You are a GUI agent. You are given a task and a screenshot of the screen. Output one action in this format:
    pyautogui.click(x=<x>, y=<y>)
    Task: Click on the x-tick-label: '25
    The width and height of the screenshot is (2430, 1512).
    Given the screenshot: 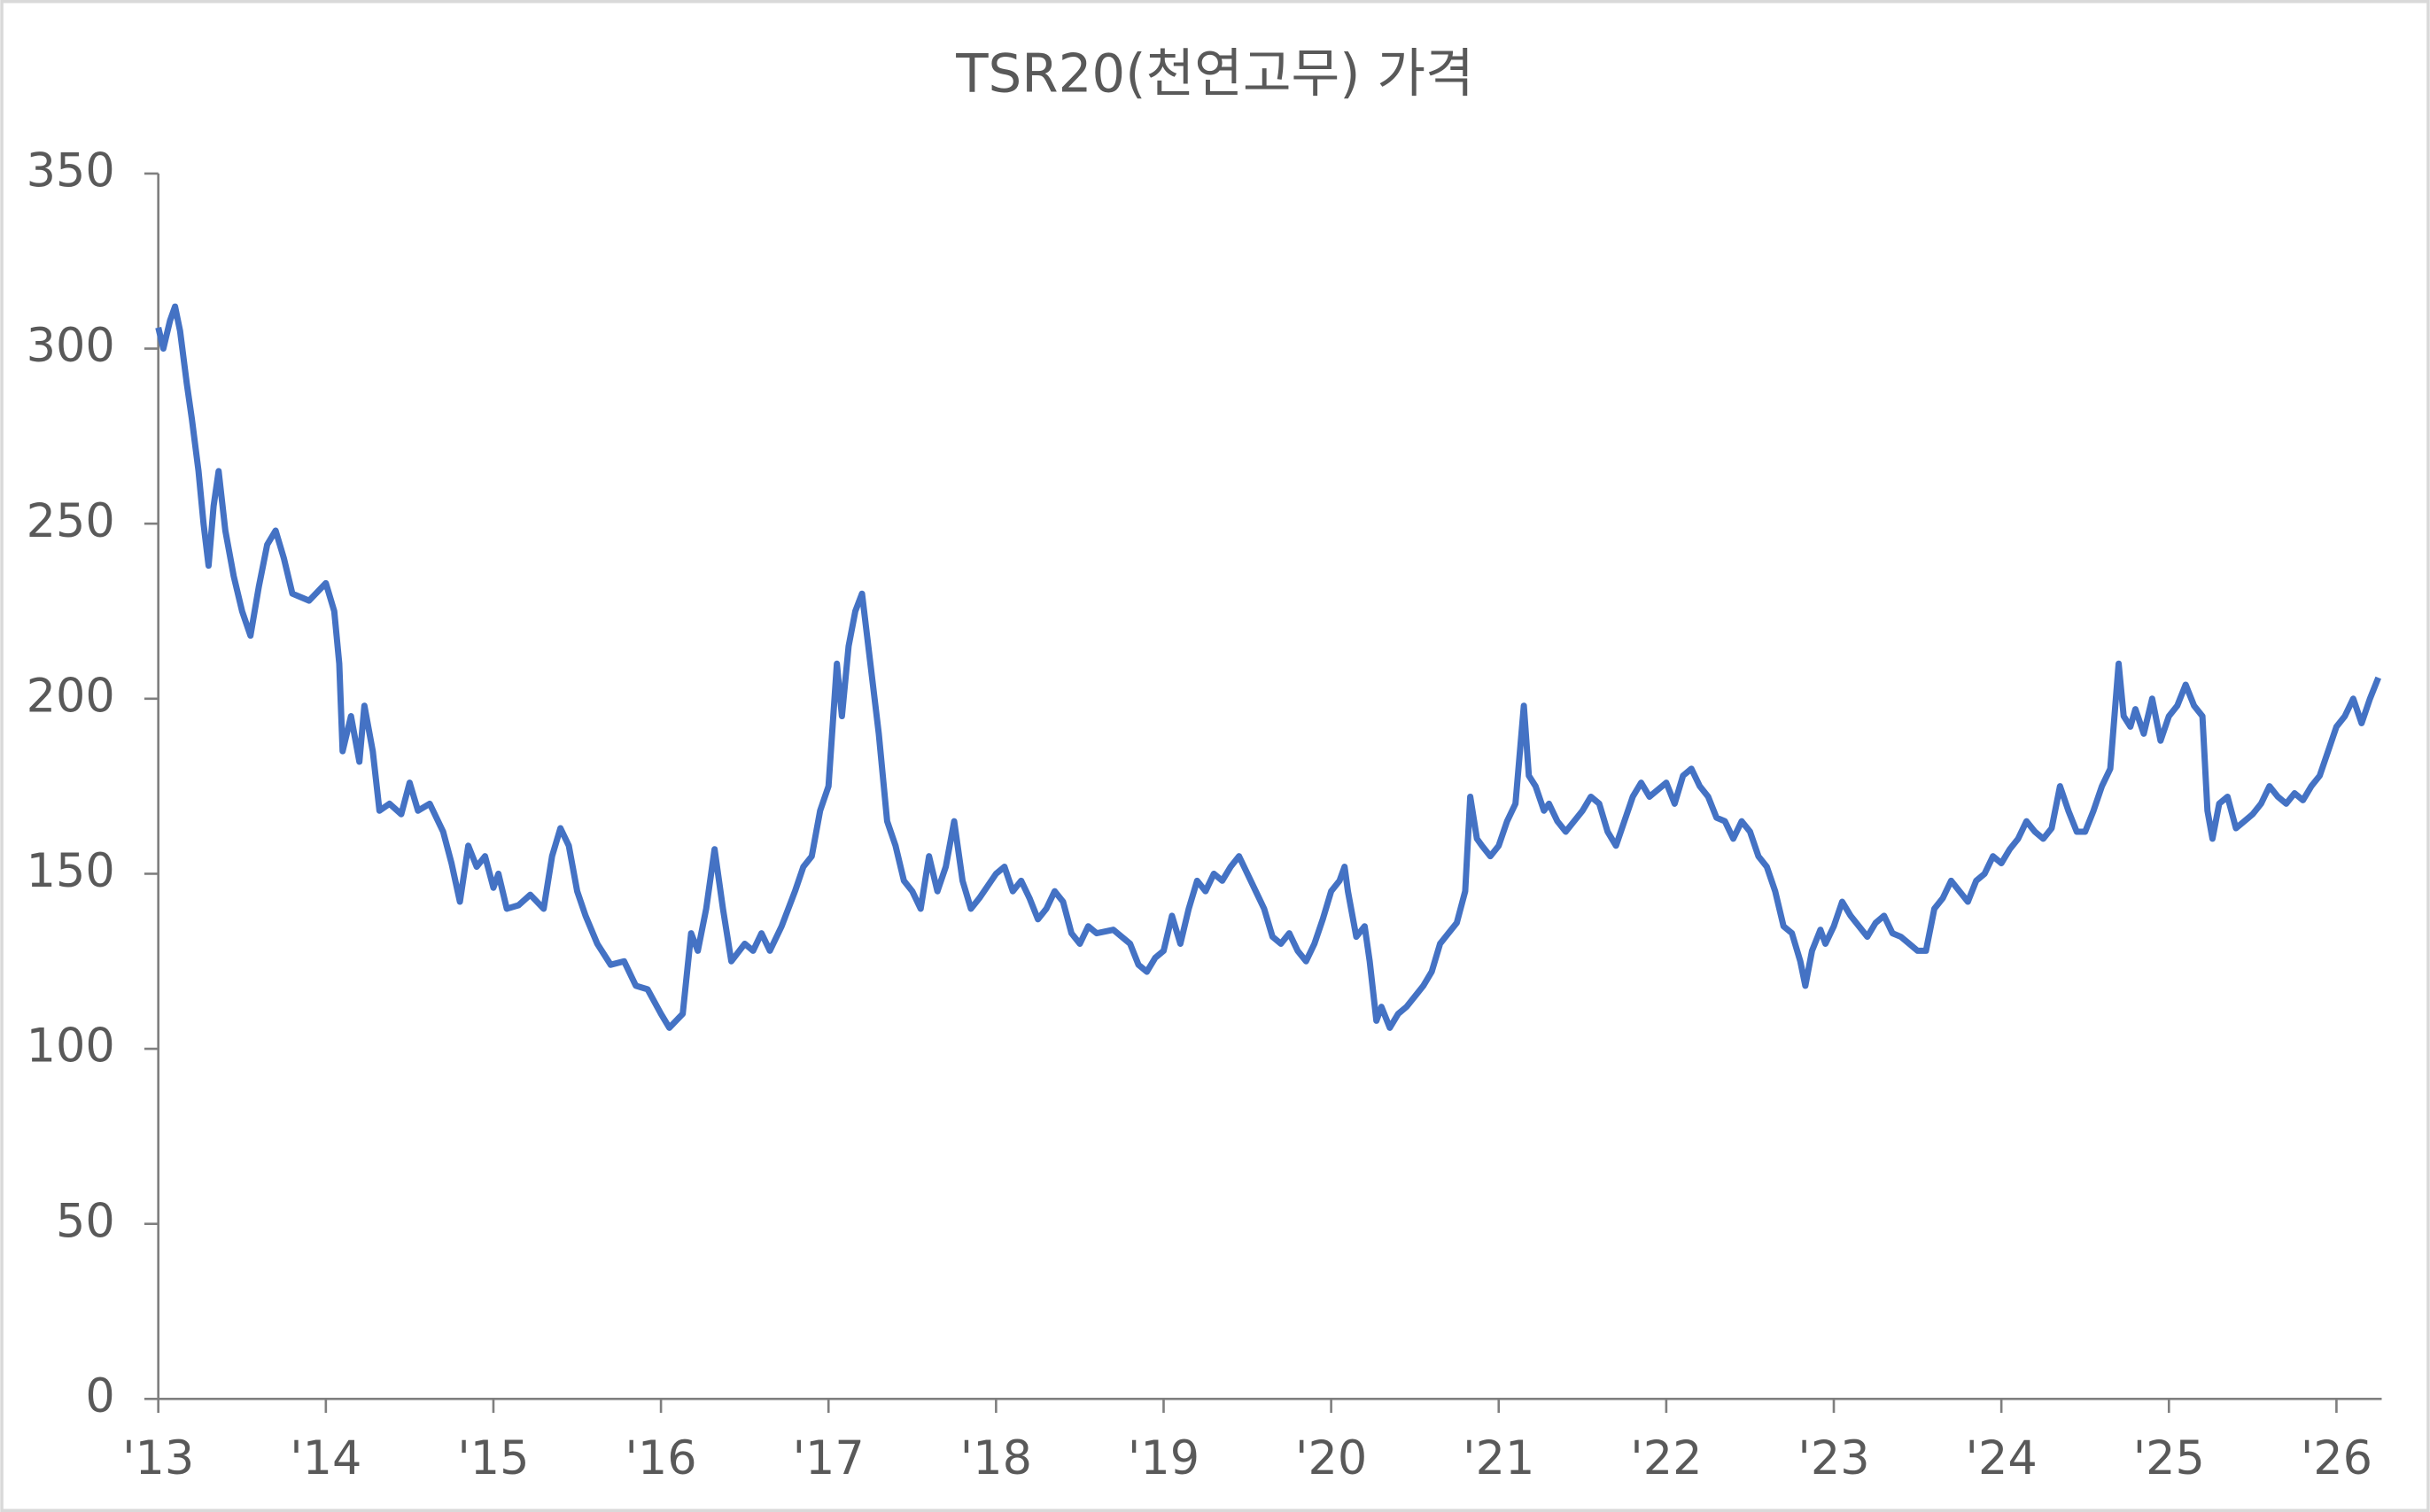 What is the action you would take?
    pyautogui.click(x=2169, y=1458)
    